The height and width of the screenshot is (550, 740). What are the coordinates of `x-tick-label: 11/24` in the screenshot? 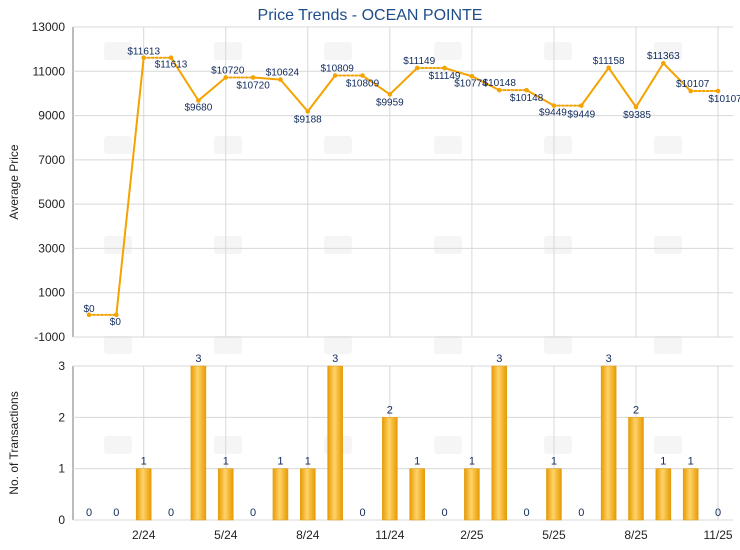 It's located at (389, 535).